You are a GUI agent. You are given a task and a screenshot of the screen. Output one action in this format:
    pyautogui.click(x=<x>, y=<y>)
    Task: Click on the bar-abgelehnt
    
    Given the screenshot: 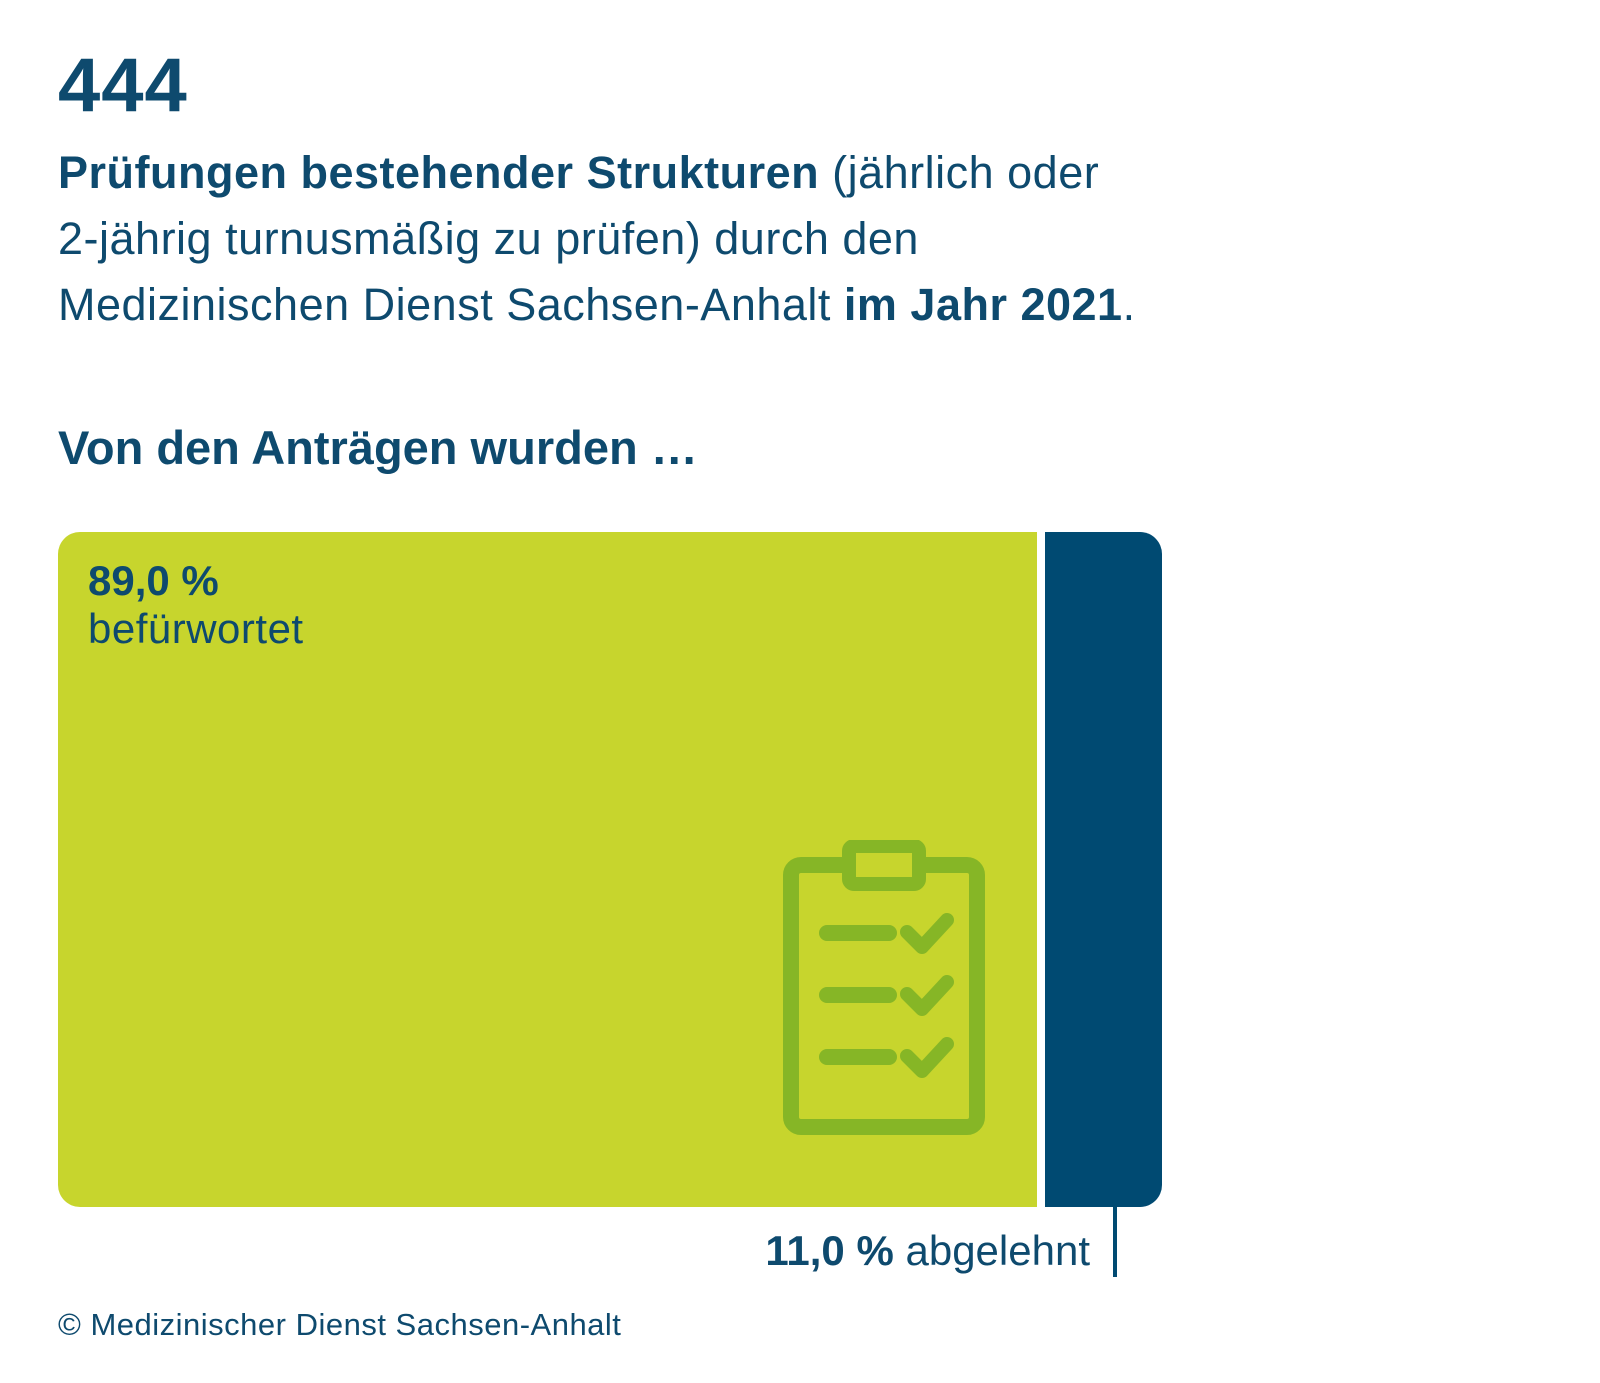 What is the action you would take?
    pyautogui.click(x=1103, y=869)
    